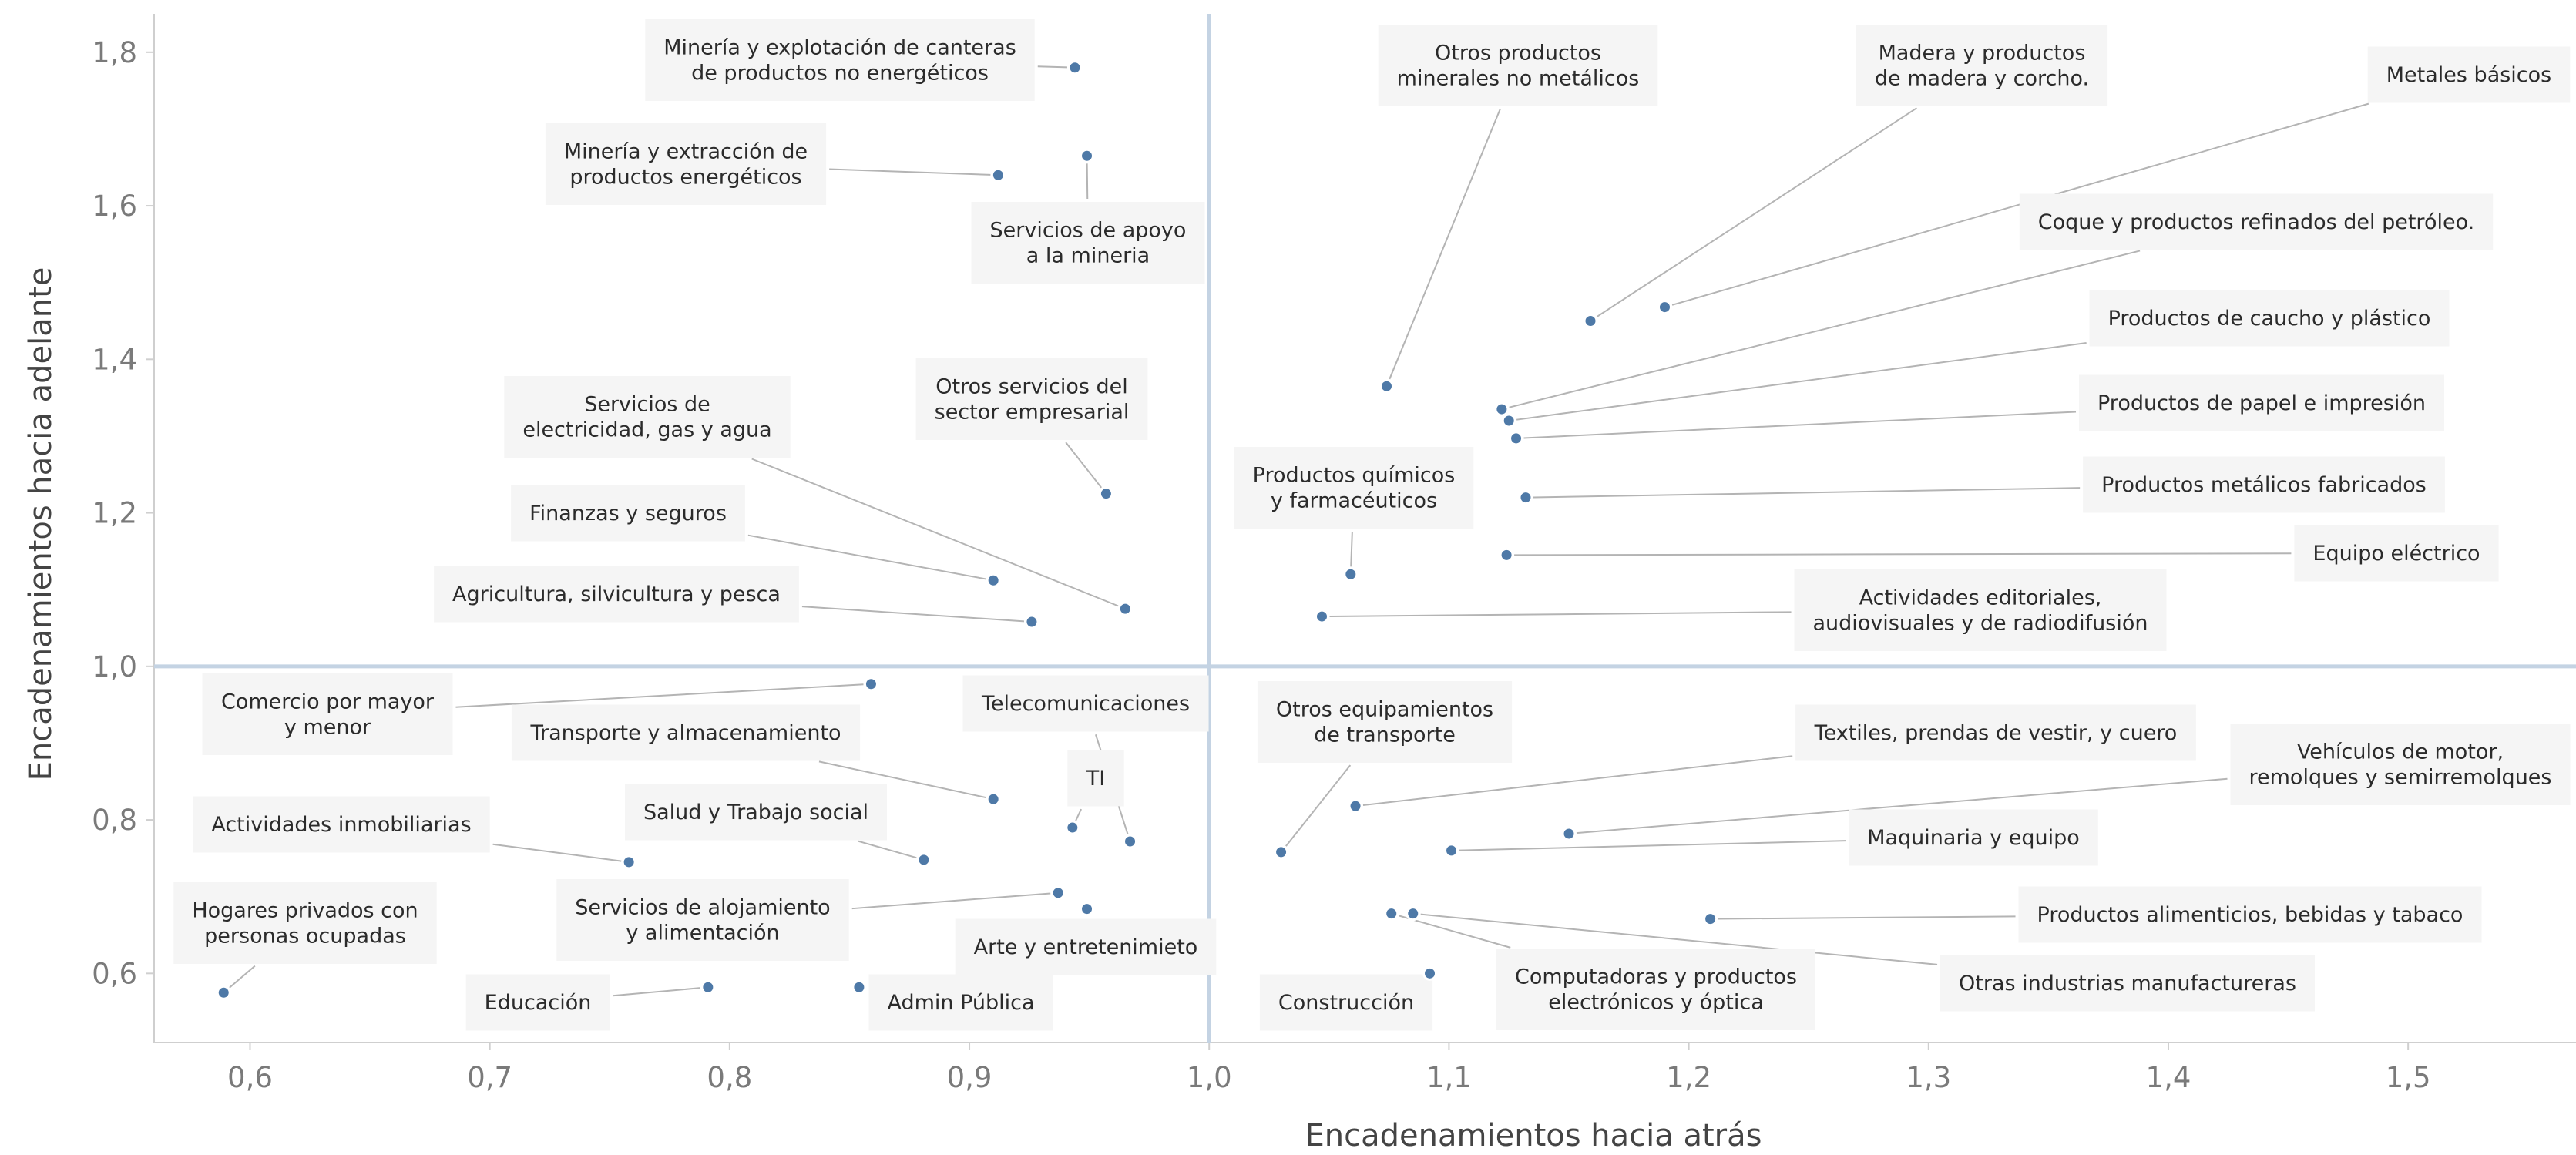 The width and height of the screenshot is (2576, 1155). I want to click on x-tick-label: 1,2, so click(1688, 1077).